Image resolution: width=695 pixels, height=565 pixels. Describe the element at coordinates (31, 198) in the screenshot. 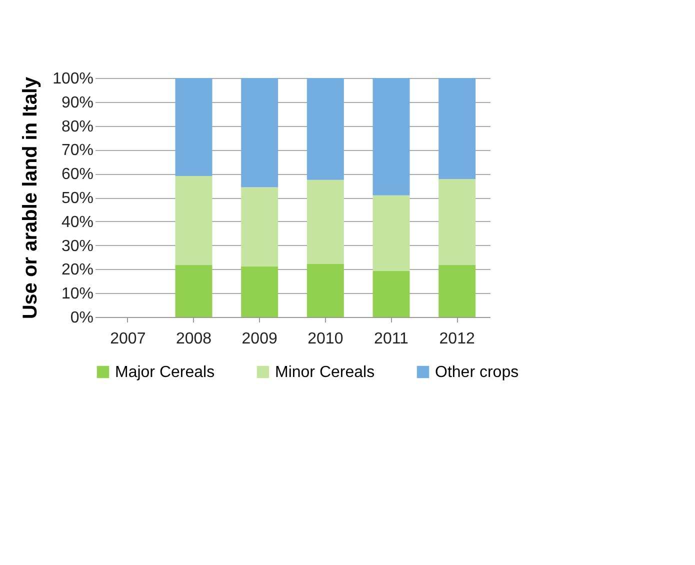

I see `y-axis-title: Use or arable land in Italy` at that location.